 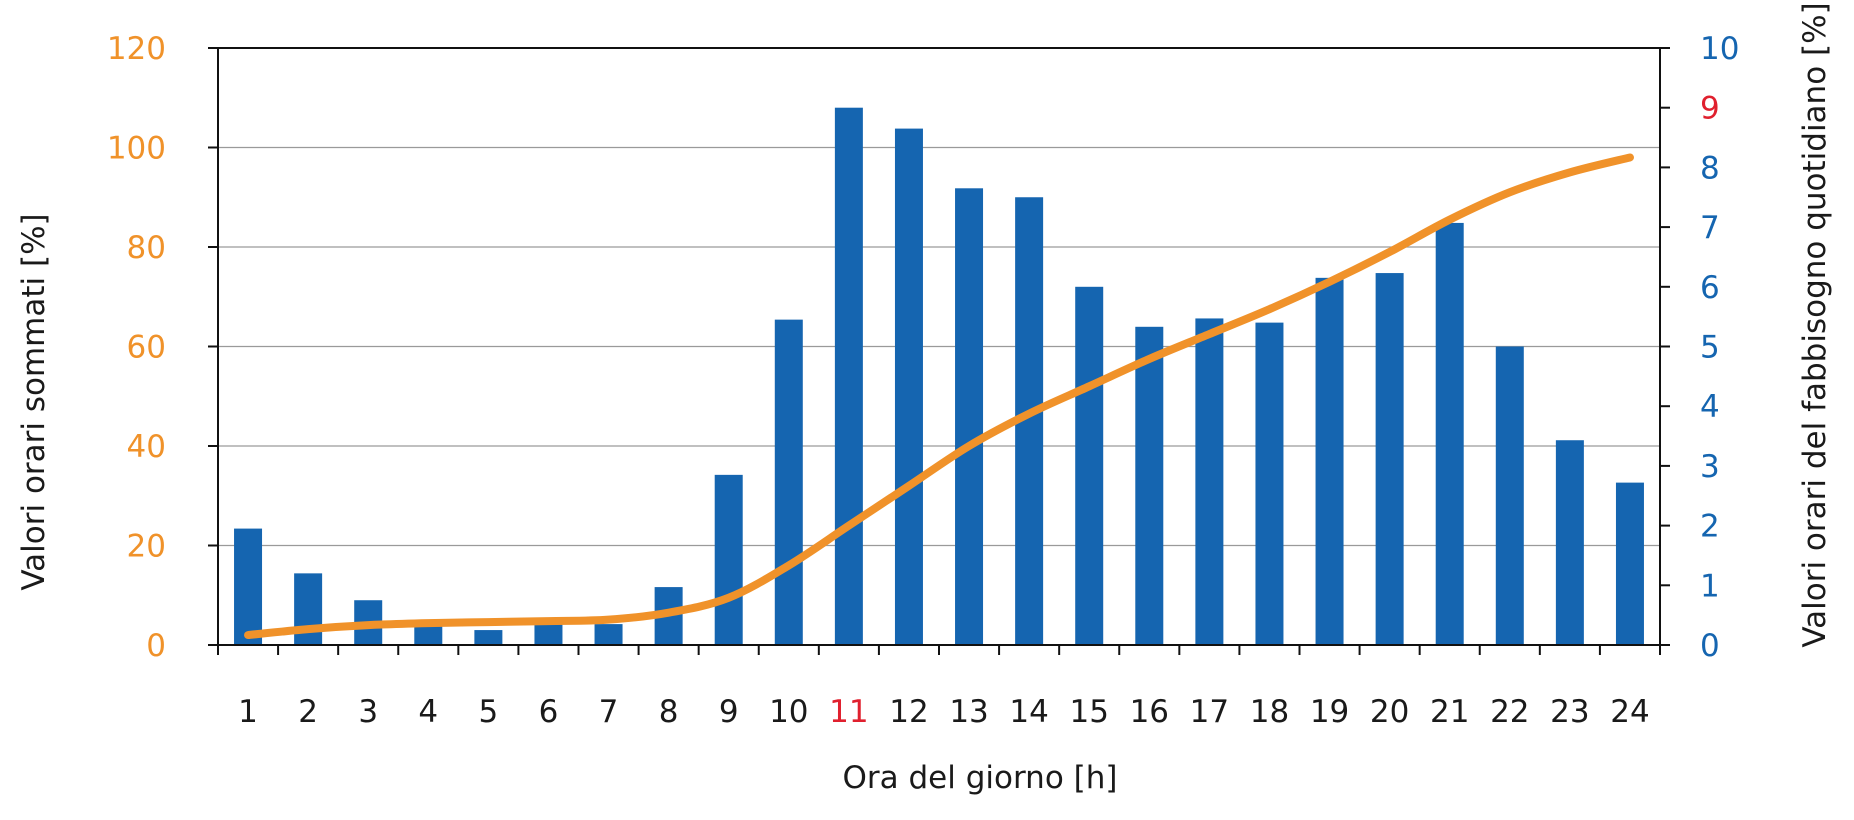 What do you see at coordinates (1710, 646) in the screenshot?
I see `right-y-tick-label: 0` at bounding box center [1710, 646].